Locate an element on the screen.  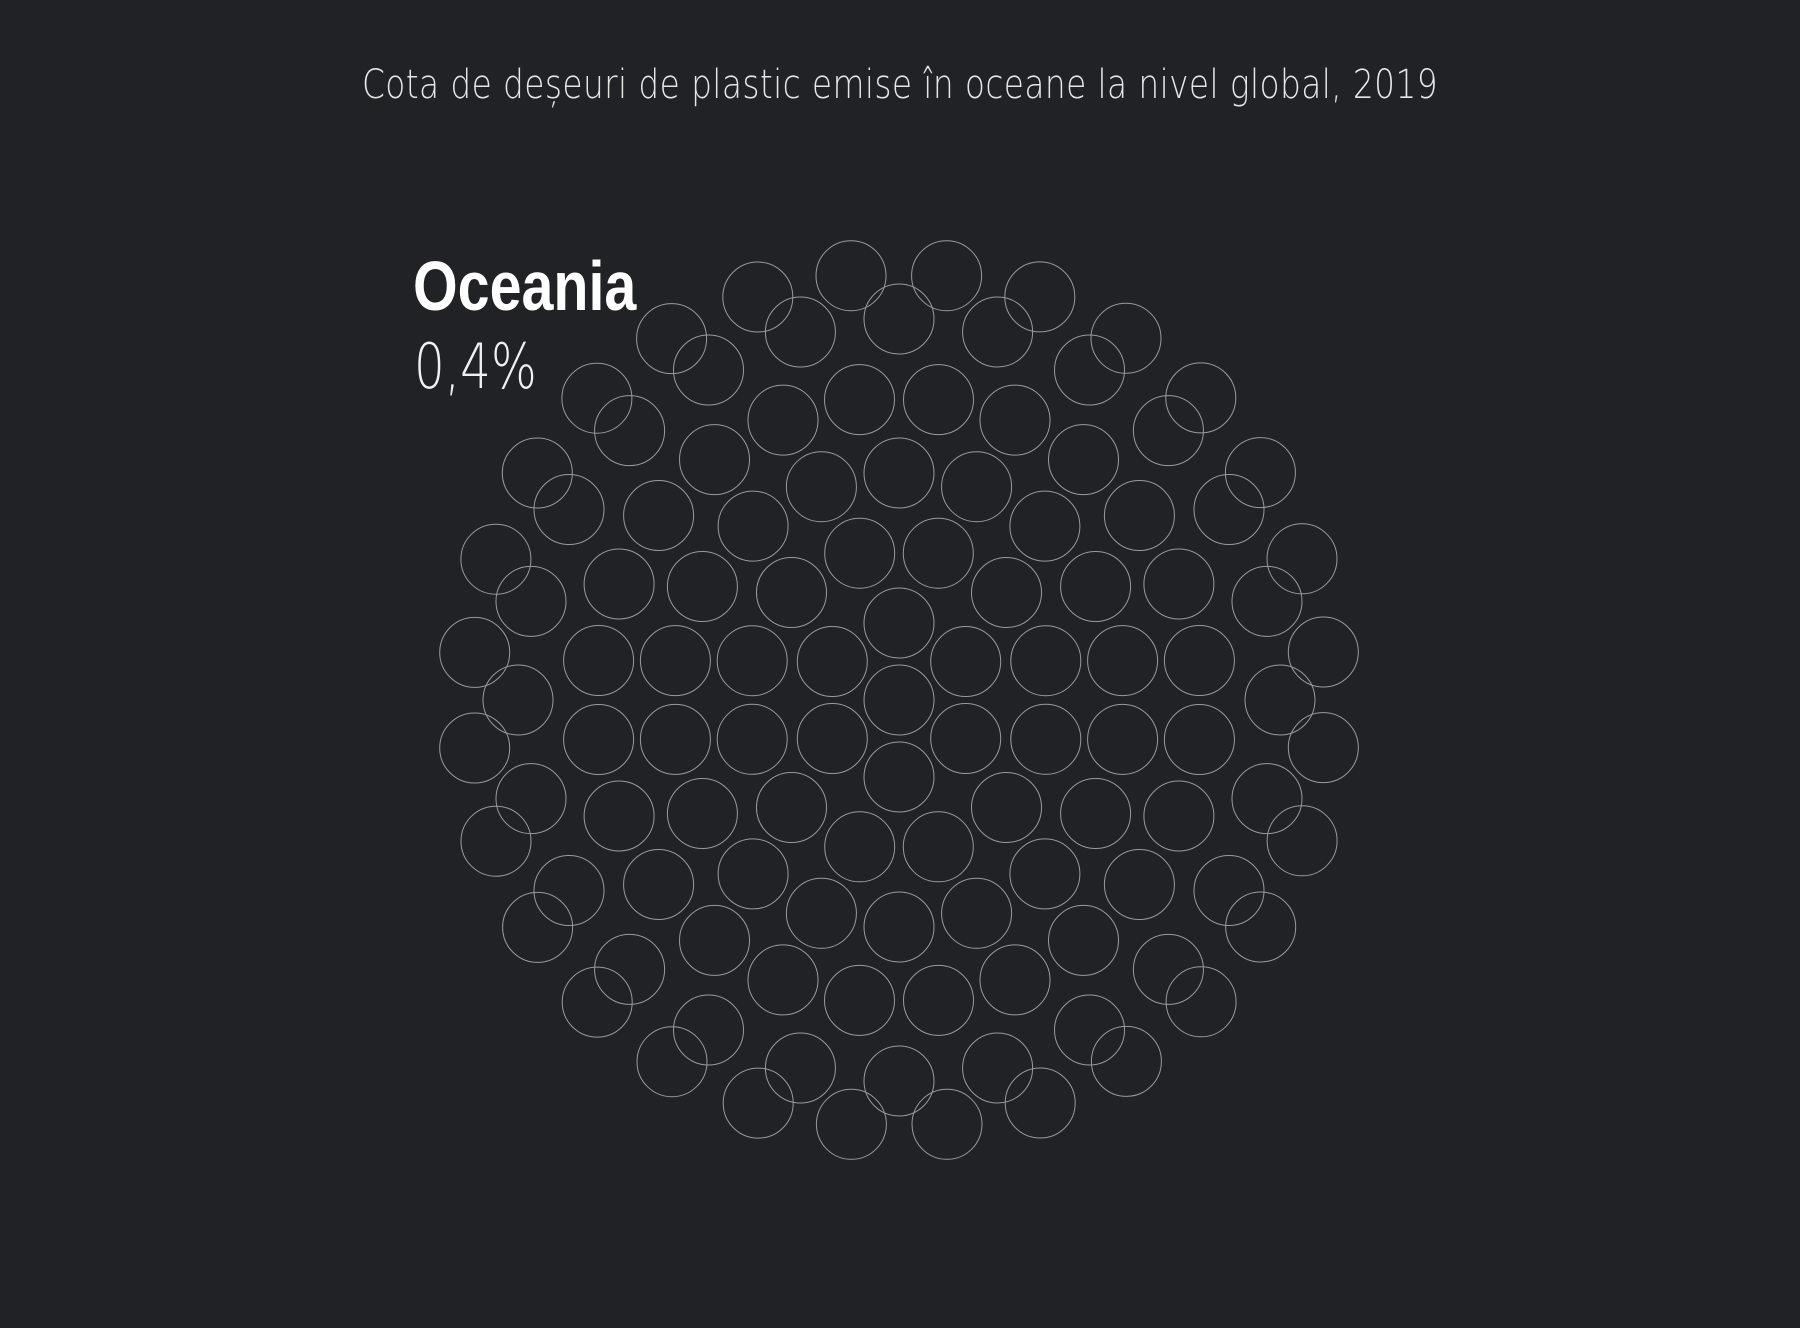
region-value: 0,4% is located at coordinates (475, 366).